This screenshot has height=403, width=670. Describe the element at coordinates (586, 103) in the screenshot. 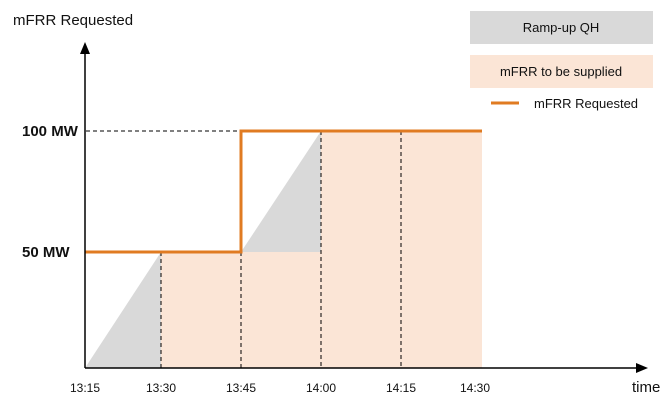

I see `legend-label-requested: mFRR Requested` at that location.